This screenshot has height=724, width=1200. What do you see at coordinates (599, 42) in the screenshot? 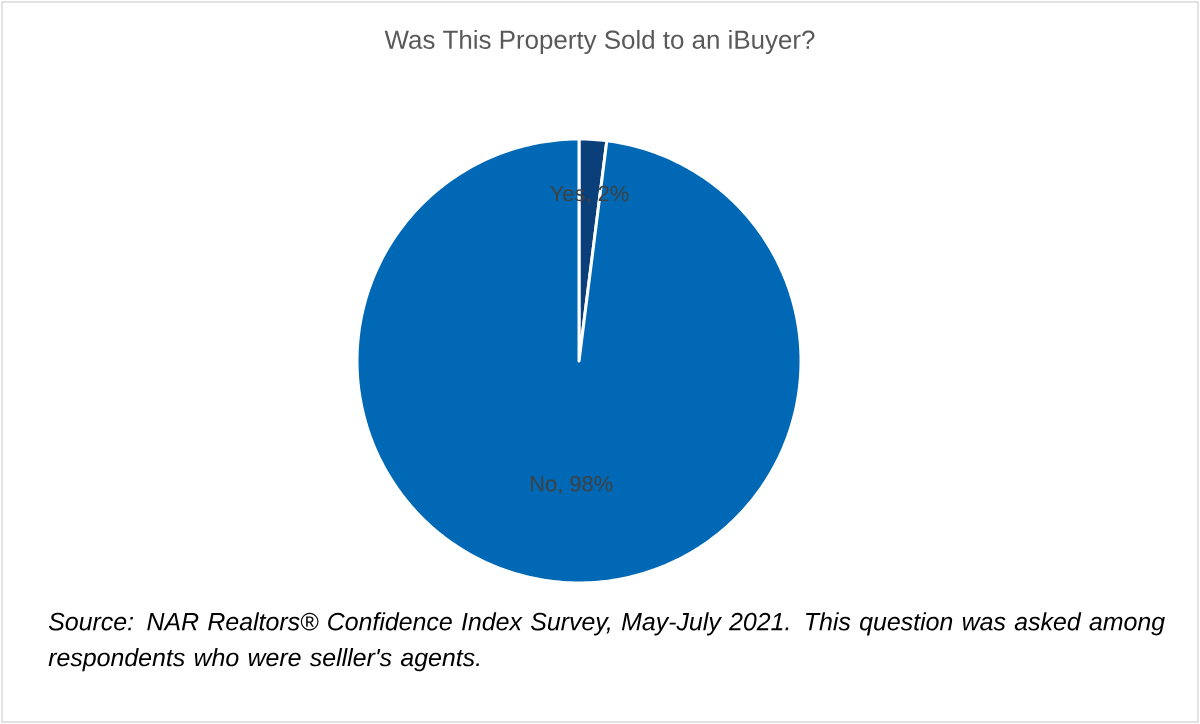
I see `chart-title: Was This Property Sold to an iBuyer?` at bounding box center [599, 42].